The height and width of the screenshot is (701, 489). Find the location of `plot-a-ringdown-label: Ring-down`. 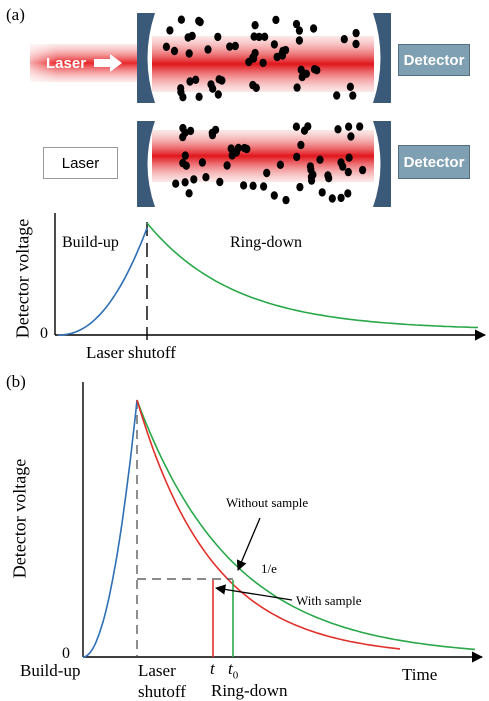

plot-a-ringdown-label: Ring-down is located at coordinates (266, 242).